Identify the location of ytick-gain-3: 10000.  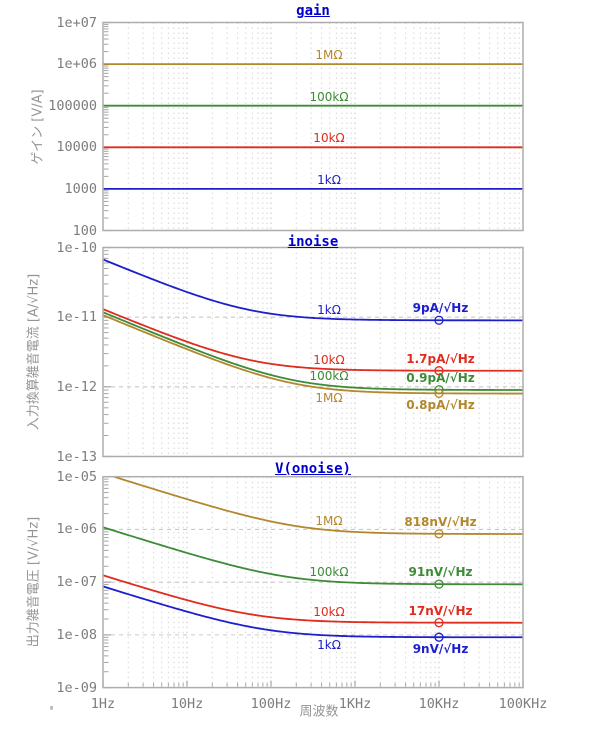
(76, 147).